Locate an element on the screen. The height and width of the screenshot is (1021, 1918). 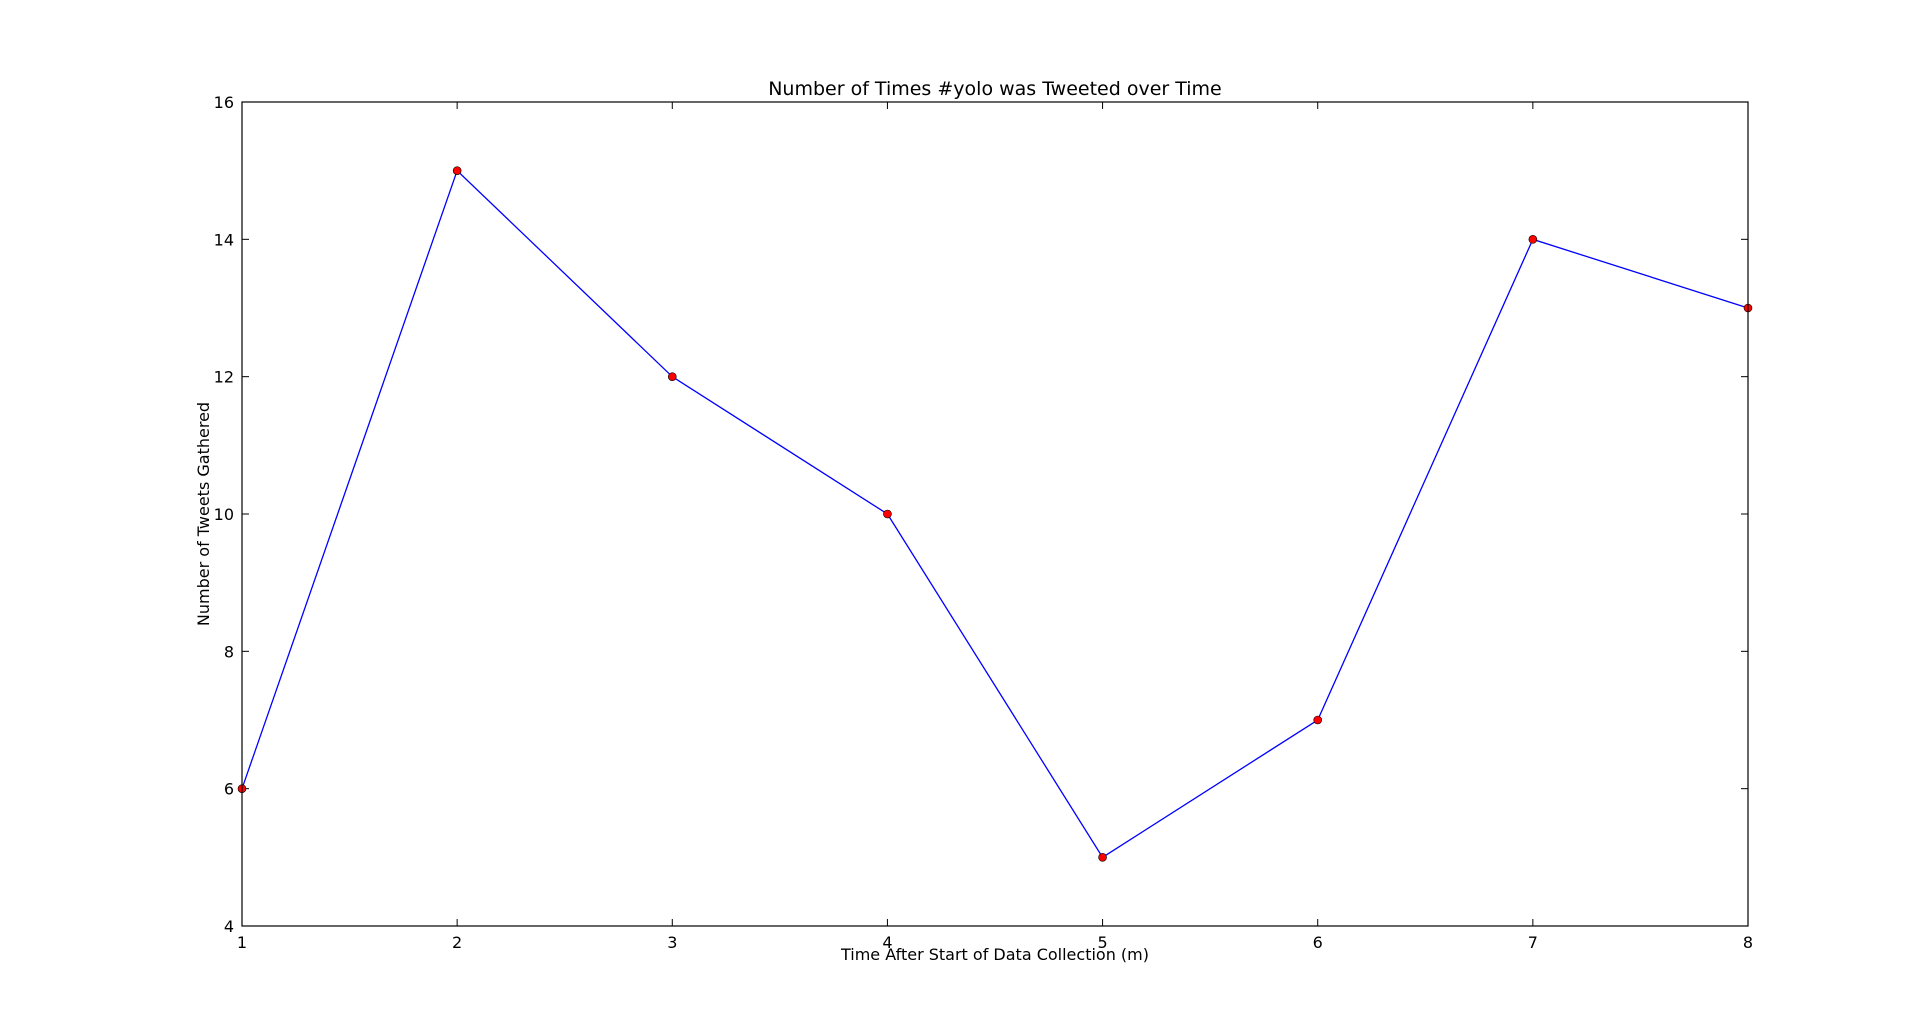
y-tick-label: 12 is located at coordinates (224, 377).